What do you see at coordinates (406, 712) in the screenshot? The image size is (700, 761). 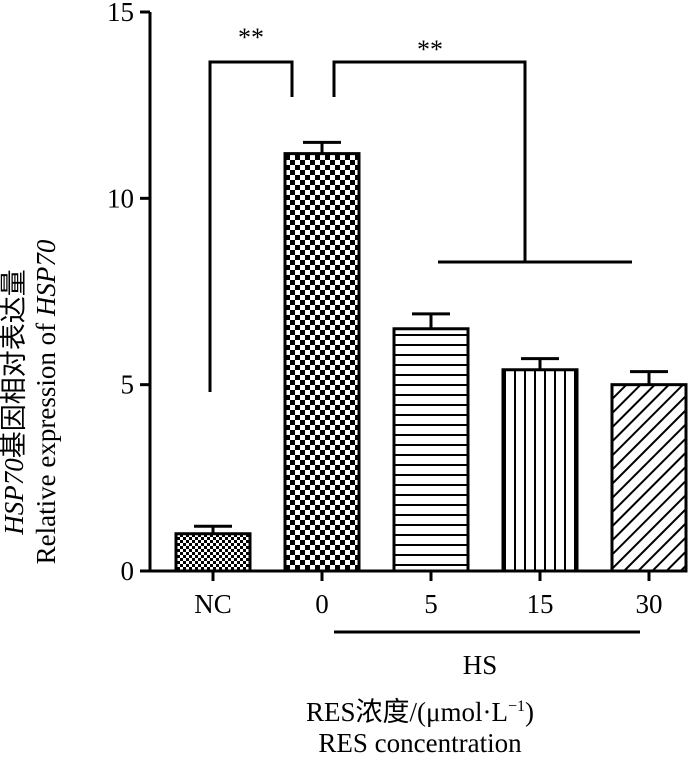 I see `x-axis-title-zh-main: RES浓度/(μmol·L` at bounding box center [406, 712].